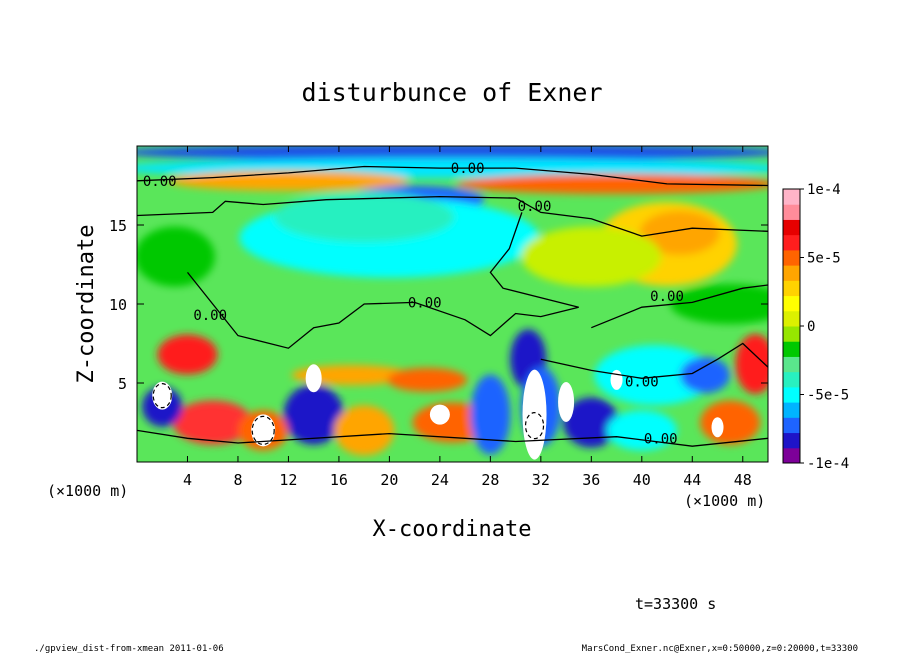 The height and width of the screenshot is (654, 904). I want to click on x-tick-label: 32, so click(541, 480).